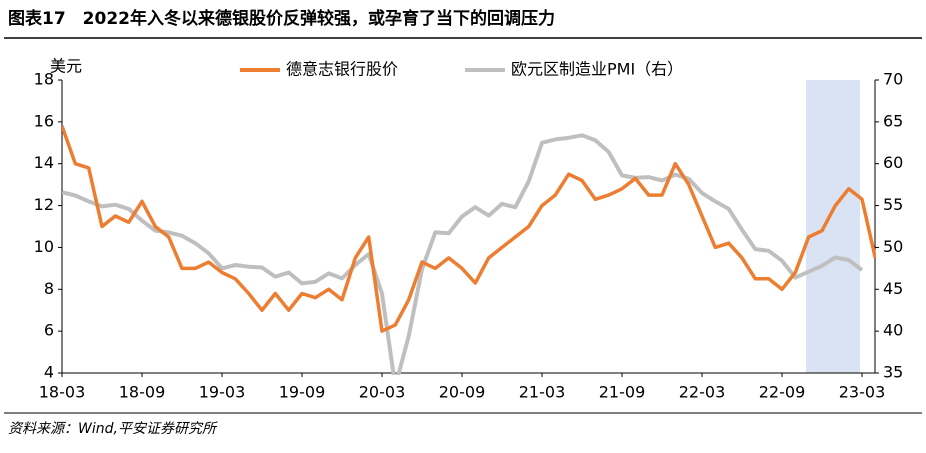  What do you see at coordinates (833, 226) in the screenshot?
I see `highlight-band` at bounding box center [833, 226].